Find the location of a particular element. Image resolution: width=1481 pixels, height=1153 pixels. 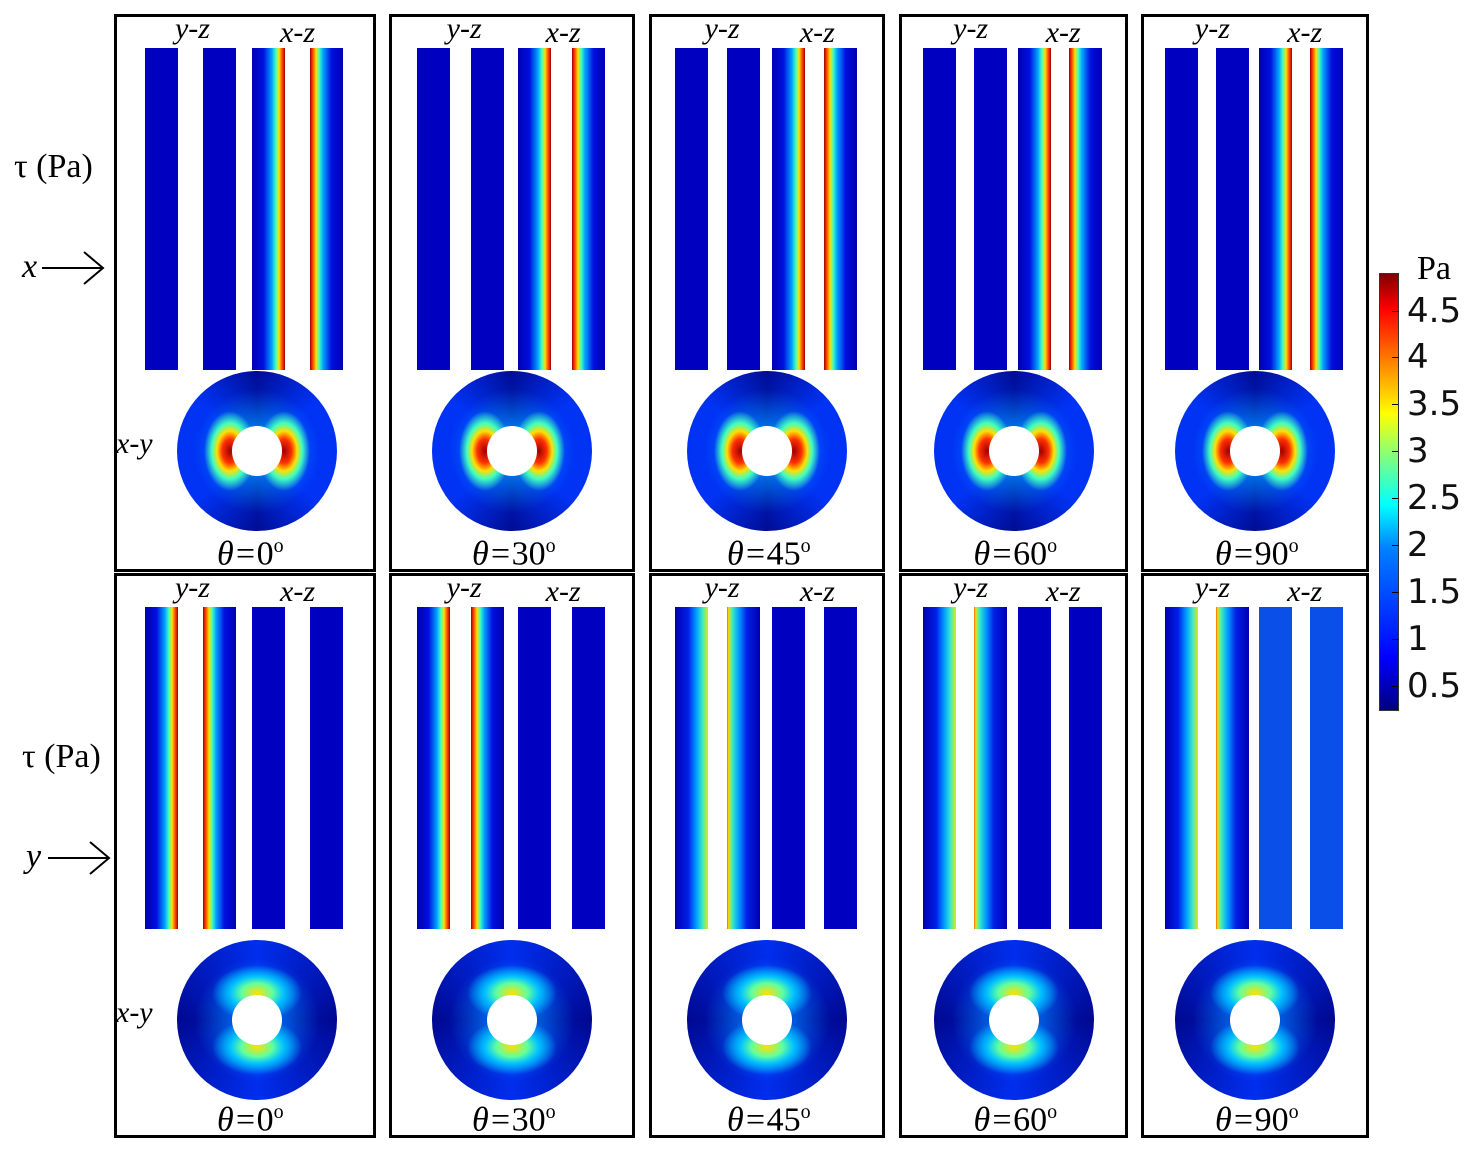

arrow-right-icon is located at coordinates (79, 858).